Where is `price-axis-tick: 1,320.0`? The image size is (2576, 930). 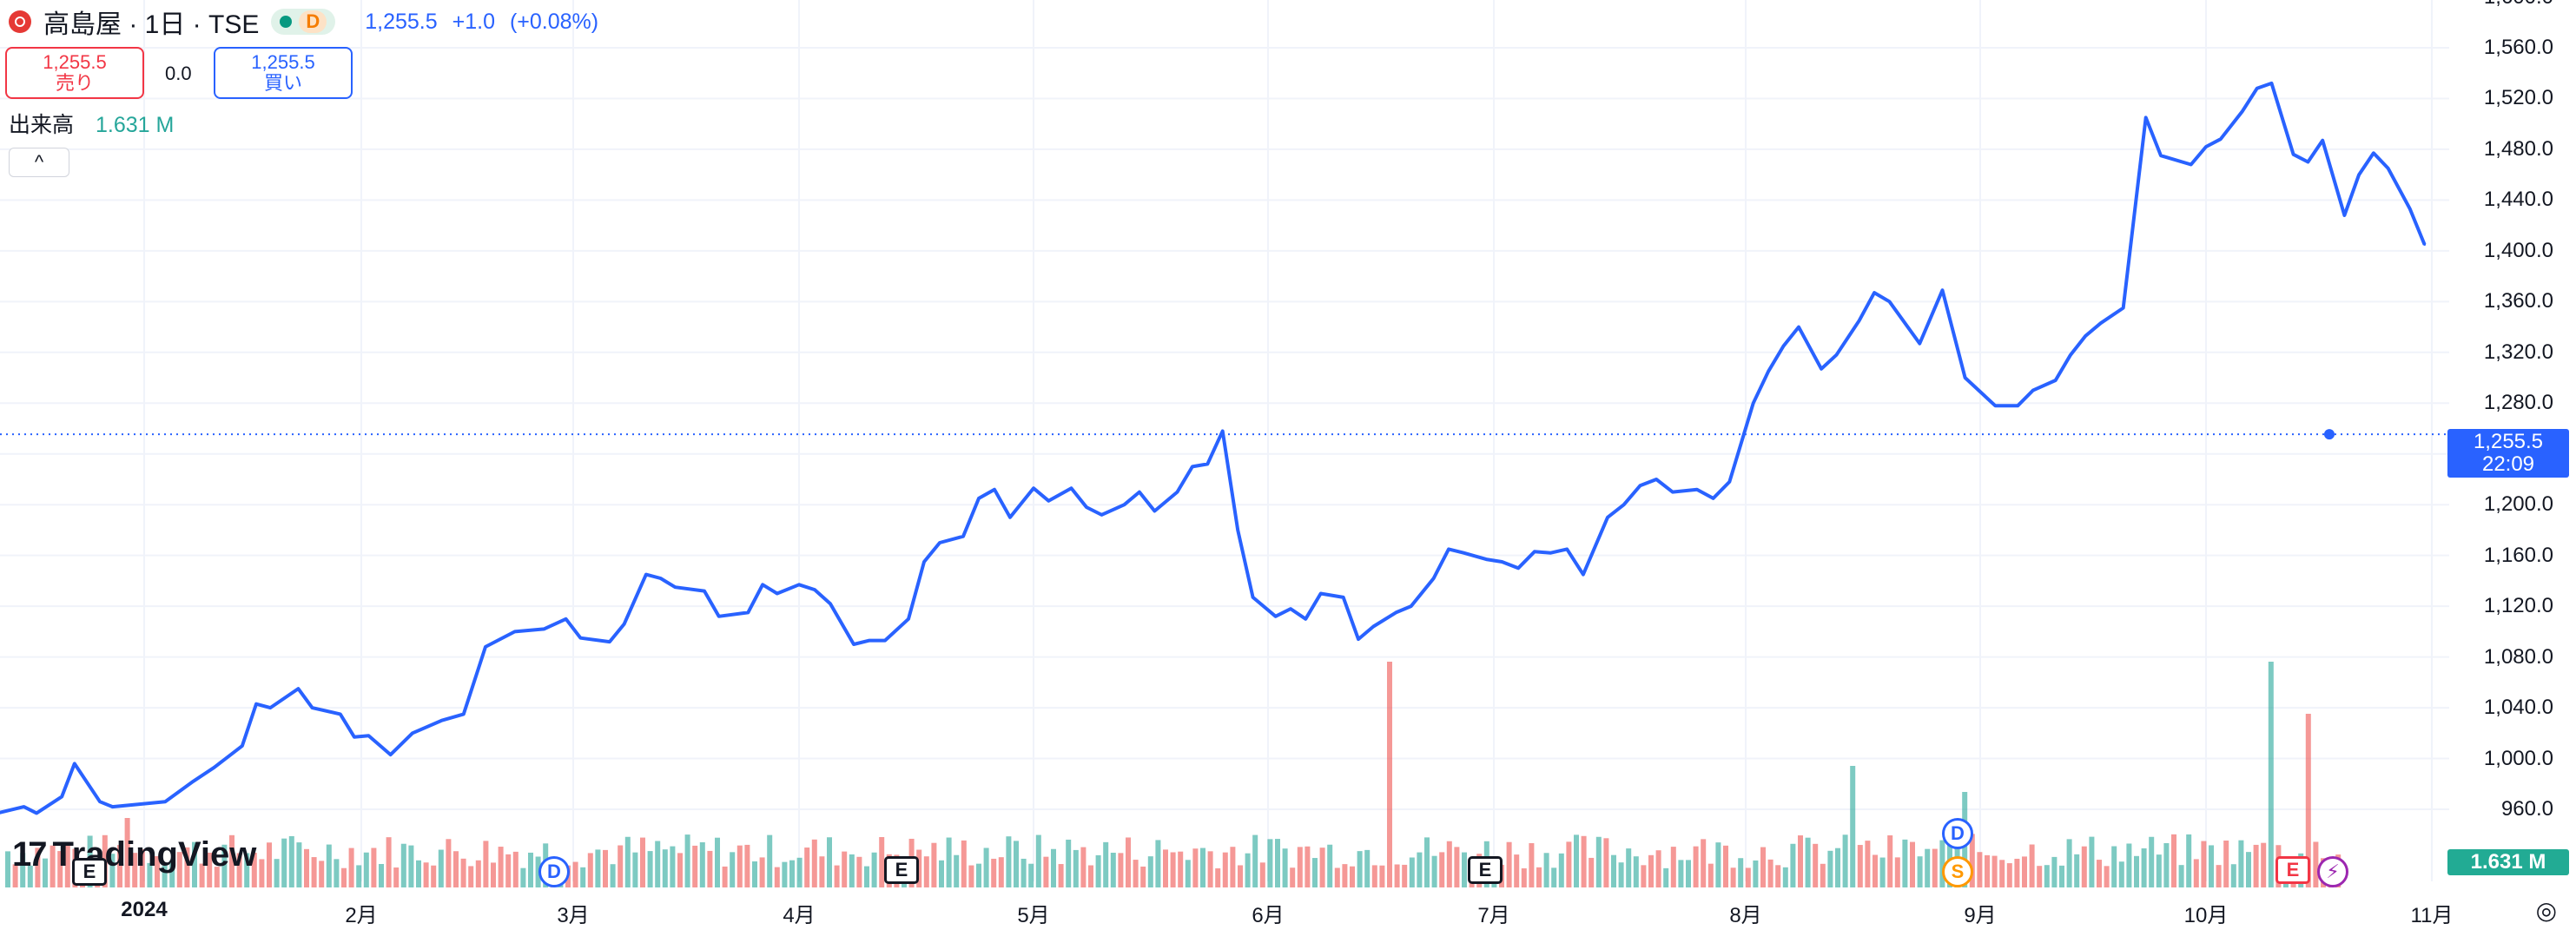 price-axis-tick: 1,320.0 is located at coordinates (2518, 352).